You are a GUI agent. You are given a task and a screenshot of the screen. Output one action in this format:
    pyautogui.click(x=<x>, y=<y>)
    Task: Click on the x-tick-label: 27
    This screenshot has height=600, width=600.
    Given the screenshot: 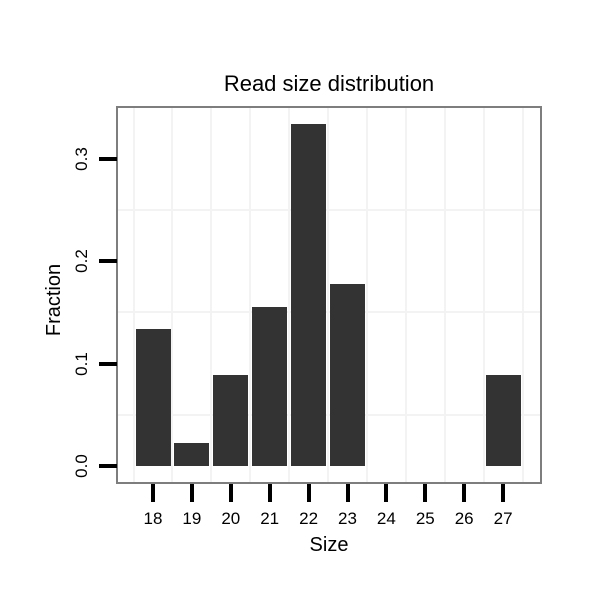 What is the action you would take?
    pyautogui.click(x=503, y=518)
    